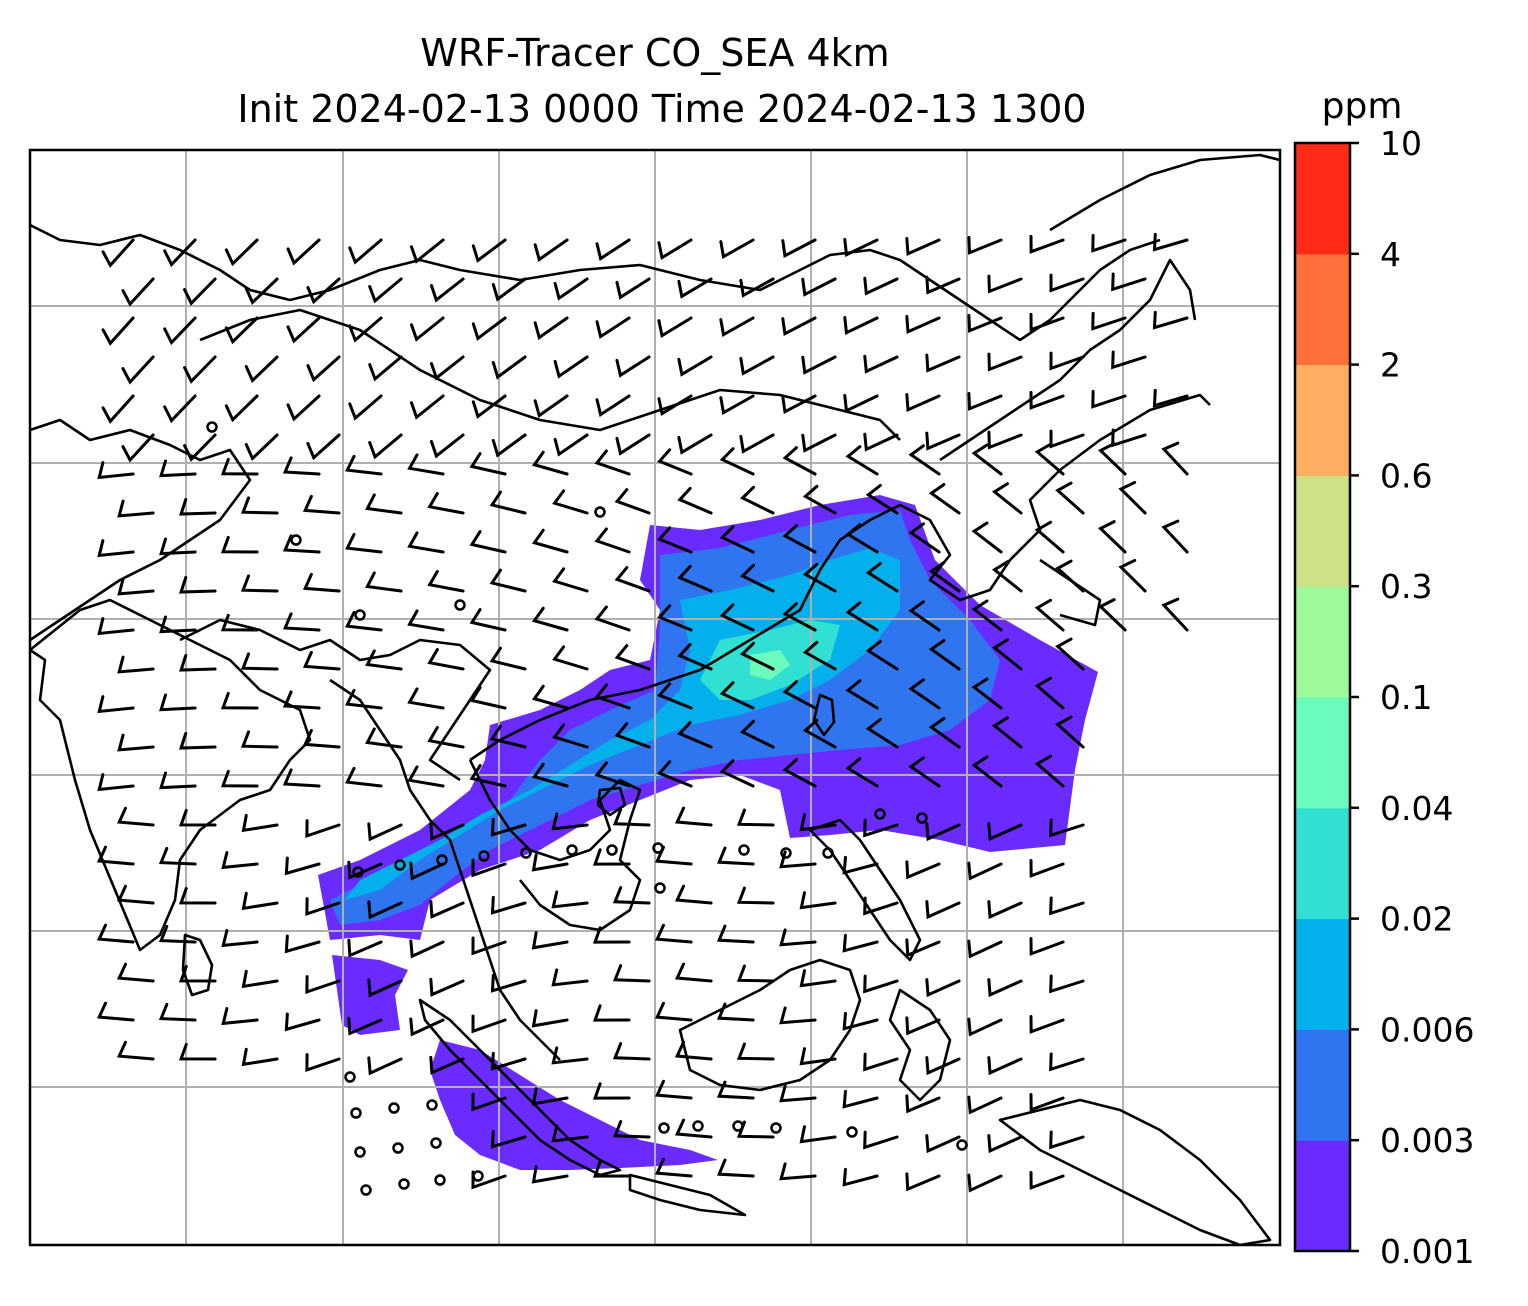 Image resolution: width=1528 pixels, height=1306 pixels. Describe the element at coordinates (770, 1025) in the screenshot. I see `coast-borneo` at that location.